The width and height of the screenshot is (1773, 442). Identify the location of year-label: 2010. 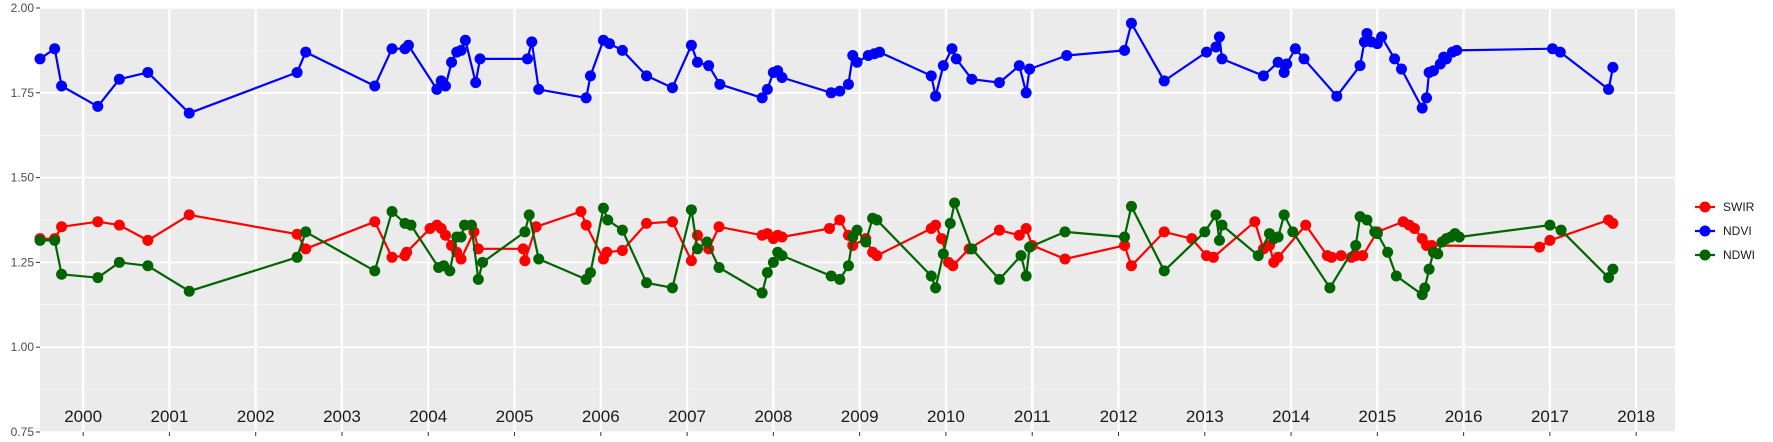
(946, 416).